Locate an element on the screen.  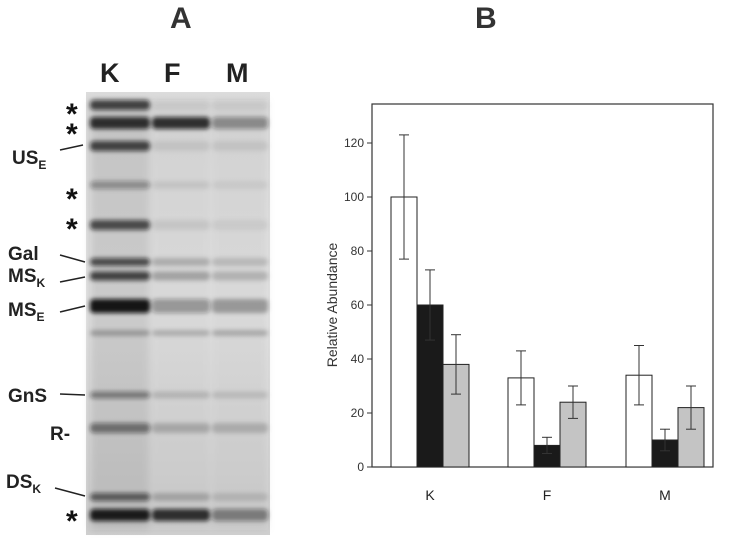
panel-b-letter: B is located at coordinates (486, 18).